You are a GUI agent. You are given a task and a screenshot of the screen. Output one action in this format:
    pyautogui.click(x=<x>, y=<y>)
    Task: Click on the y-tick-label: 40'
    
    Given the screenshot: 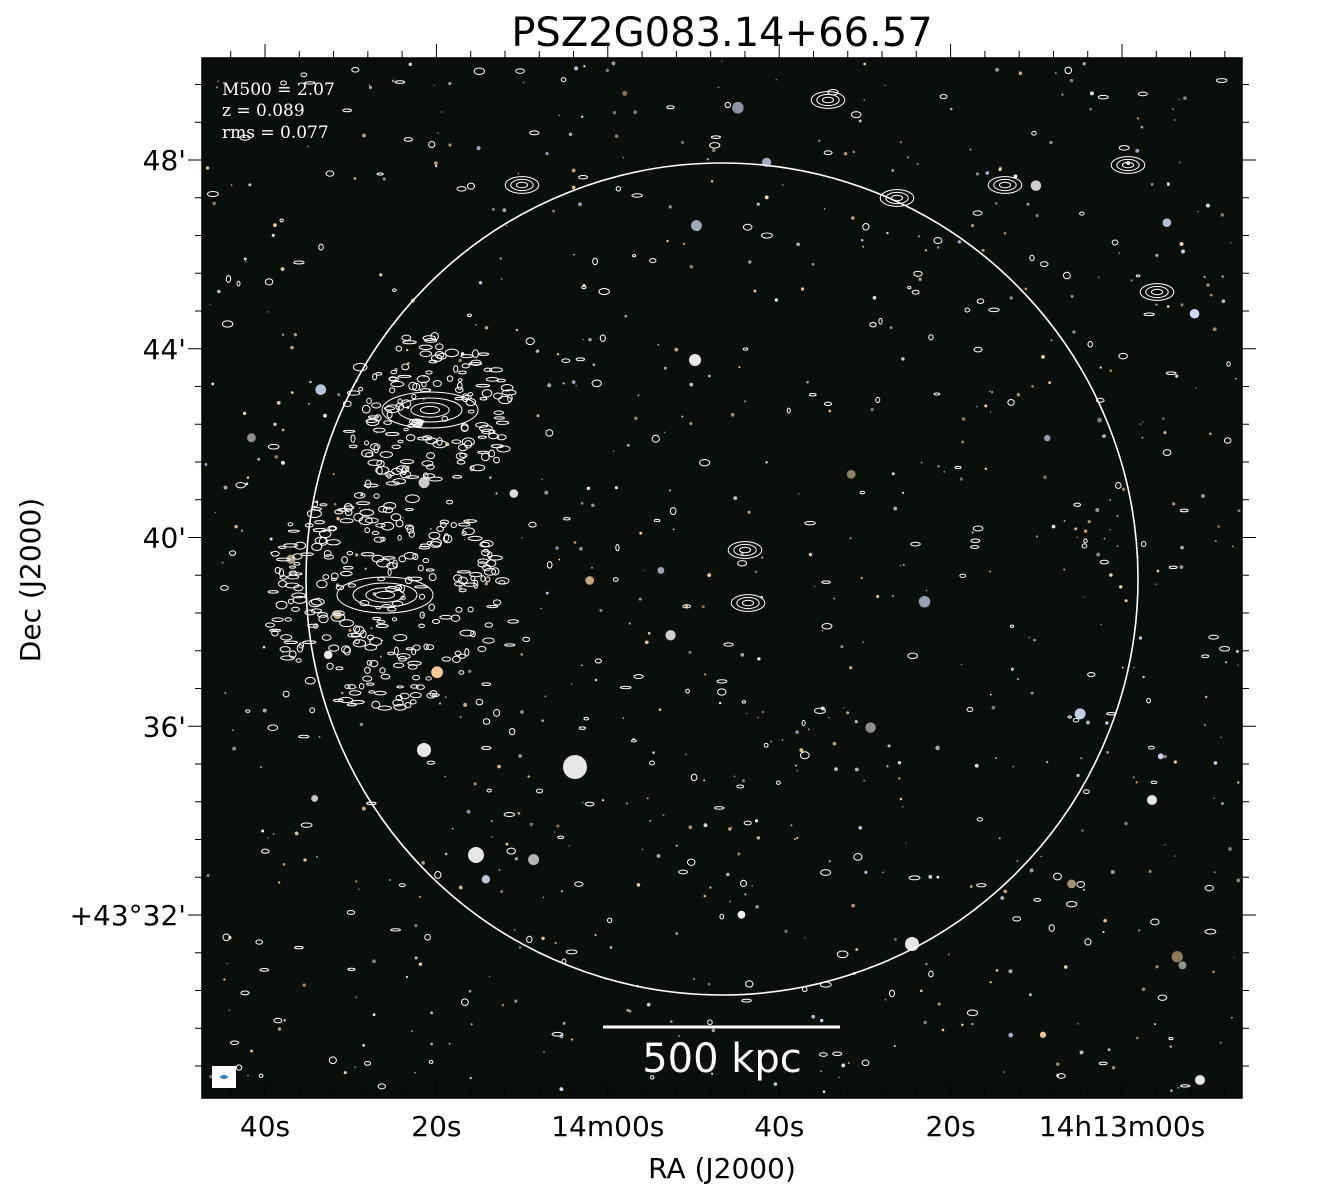 What is the action you would take?
    pyautogui.click(x=164, y=538)
    